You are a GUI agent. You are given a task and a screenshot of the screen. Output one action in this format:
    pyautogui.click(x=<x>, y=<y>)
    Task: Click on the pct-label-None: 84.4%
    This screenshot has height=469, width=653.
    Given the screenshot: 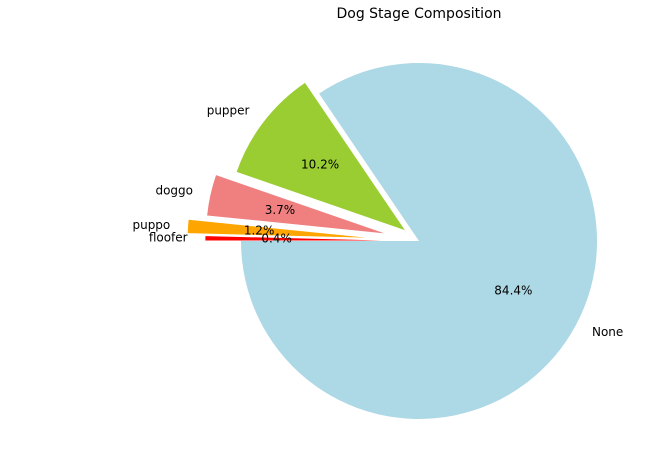 What is the action you would take?
    pyautogui.click(x=513, y=291)
    